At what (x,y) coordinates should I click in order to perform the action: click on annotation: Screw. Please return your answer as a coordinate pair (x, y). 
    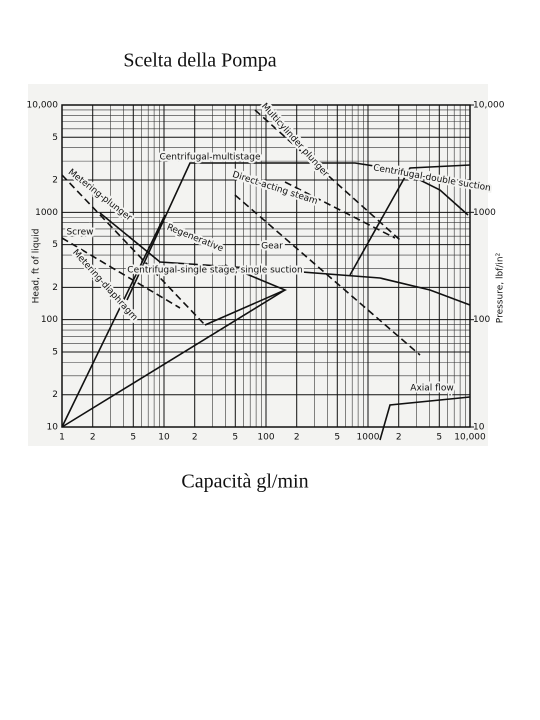
    Looking at the image, I should click on (79, 233).